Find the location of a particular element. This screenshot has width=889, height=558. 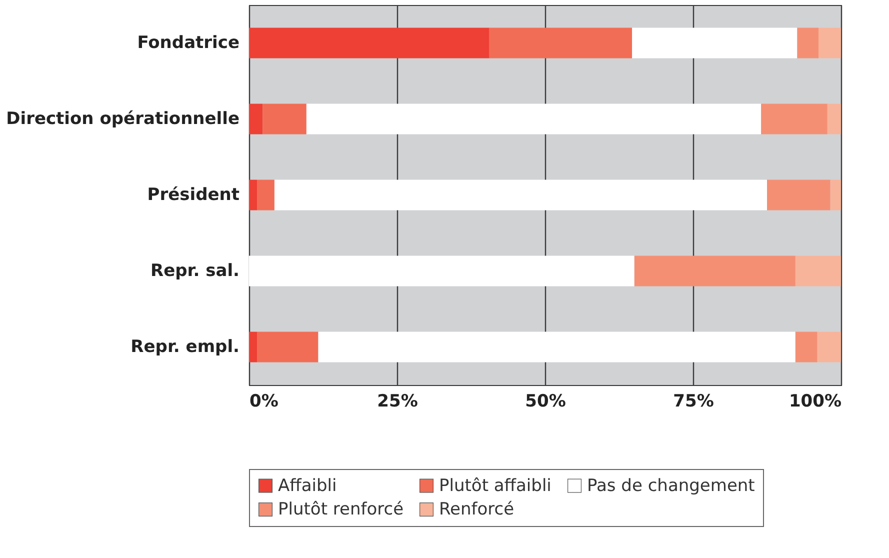

legend-label: Plutôt renforcé is located at coordinates (341, 510).